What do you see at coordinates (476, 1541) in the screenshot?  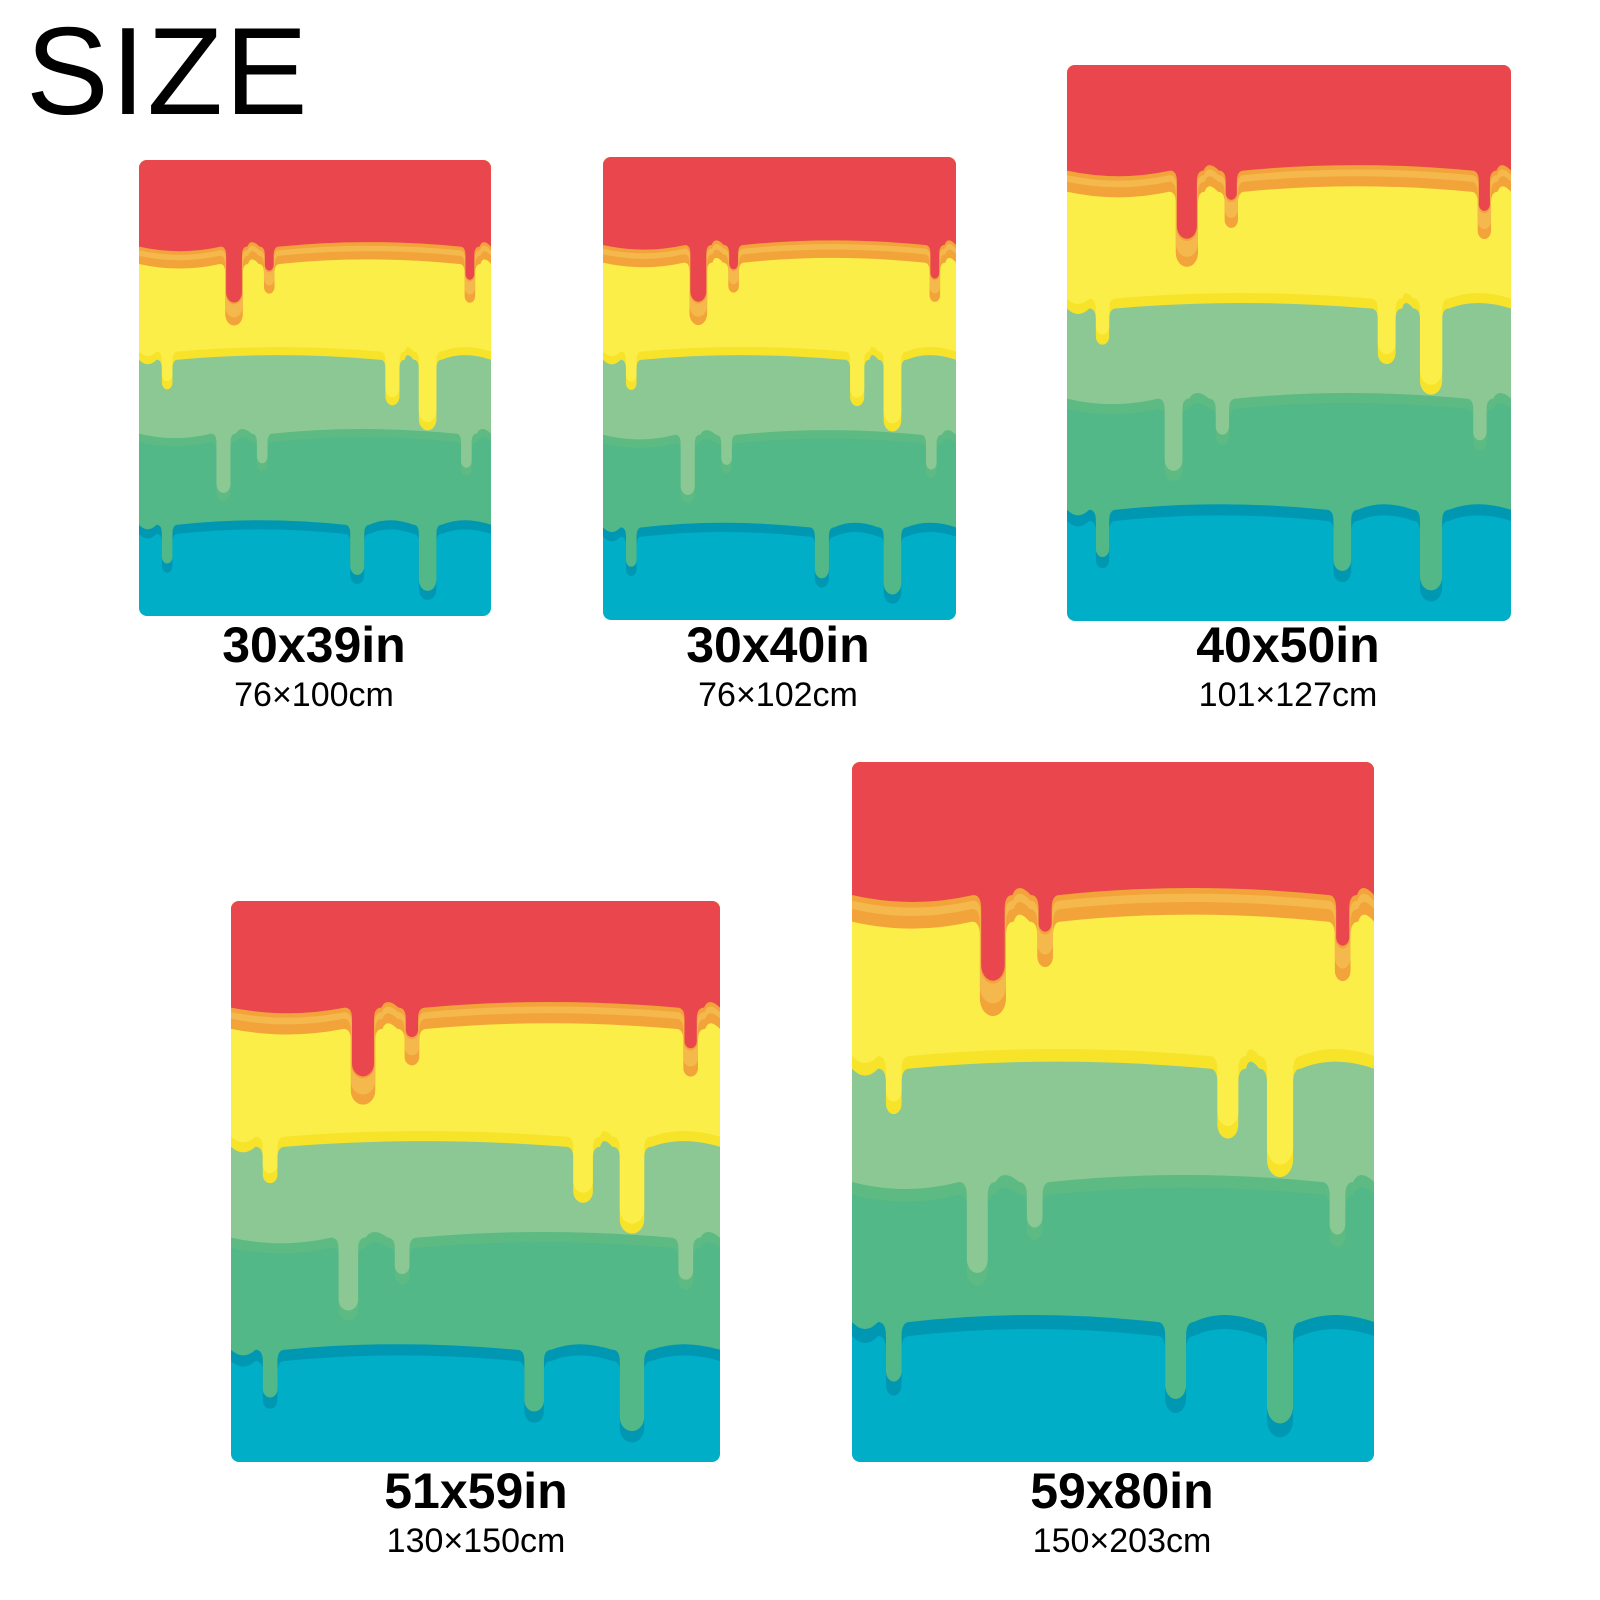 I see `size-cm: 130×150cm` at bounding box center [476, 1541].